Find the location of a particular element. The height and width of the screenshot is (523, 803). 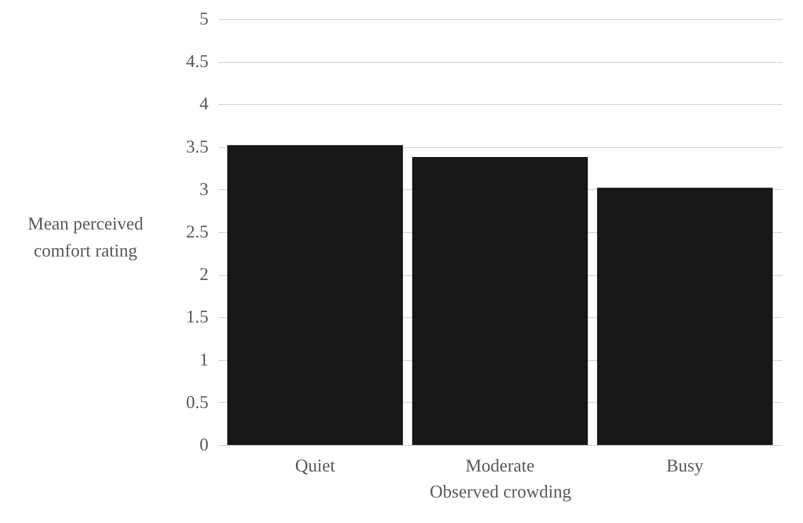

y-tick-label: 2 is located at coordinates (204, 274).